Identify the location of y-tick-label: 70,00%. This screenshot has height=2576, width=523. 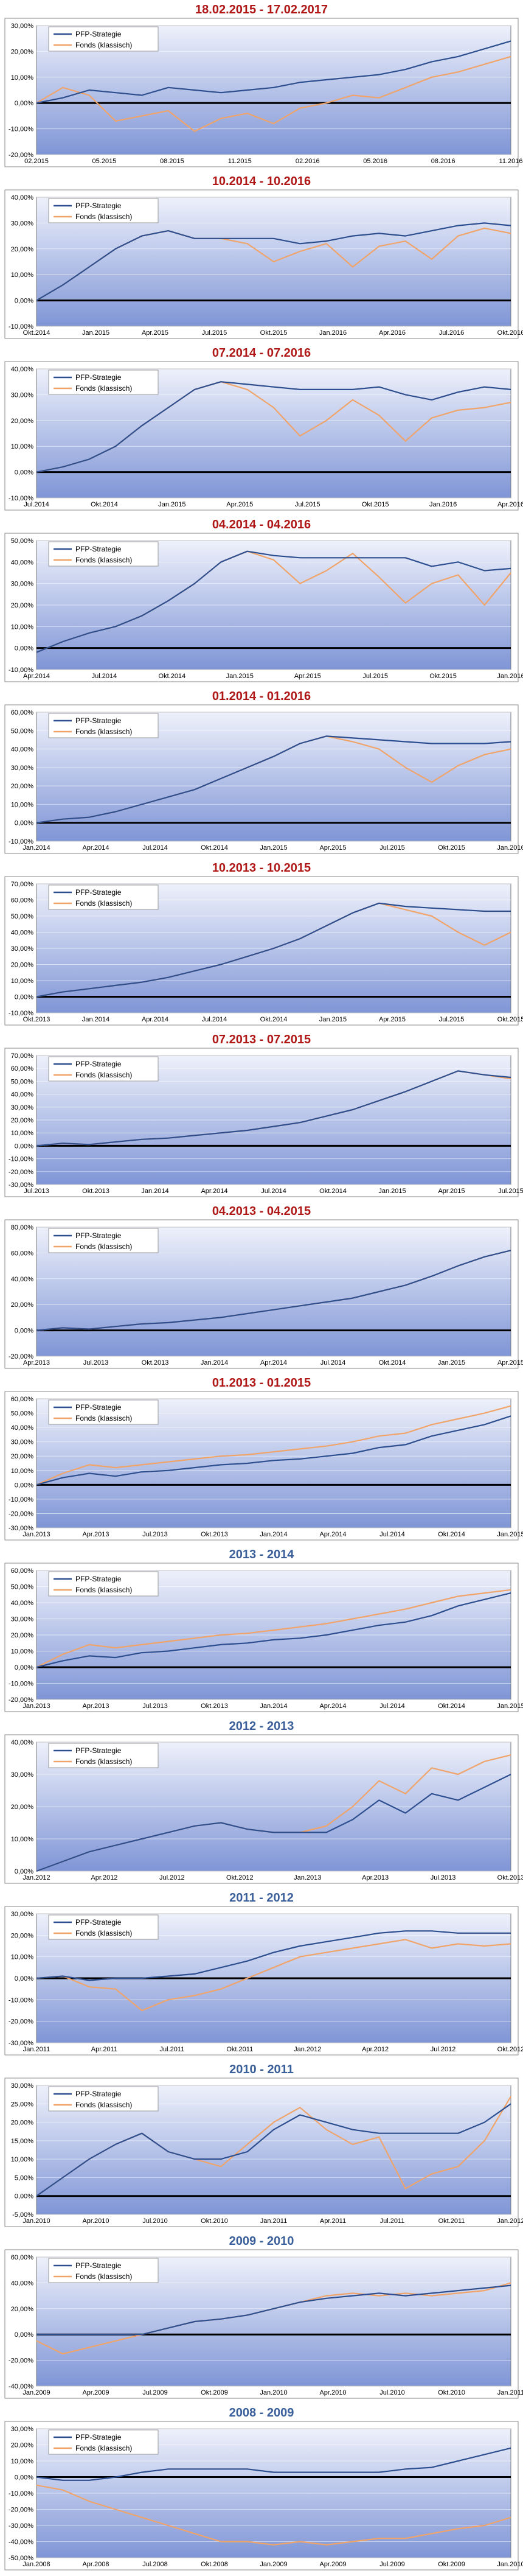
(23, 885).